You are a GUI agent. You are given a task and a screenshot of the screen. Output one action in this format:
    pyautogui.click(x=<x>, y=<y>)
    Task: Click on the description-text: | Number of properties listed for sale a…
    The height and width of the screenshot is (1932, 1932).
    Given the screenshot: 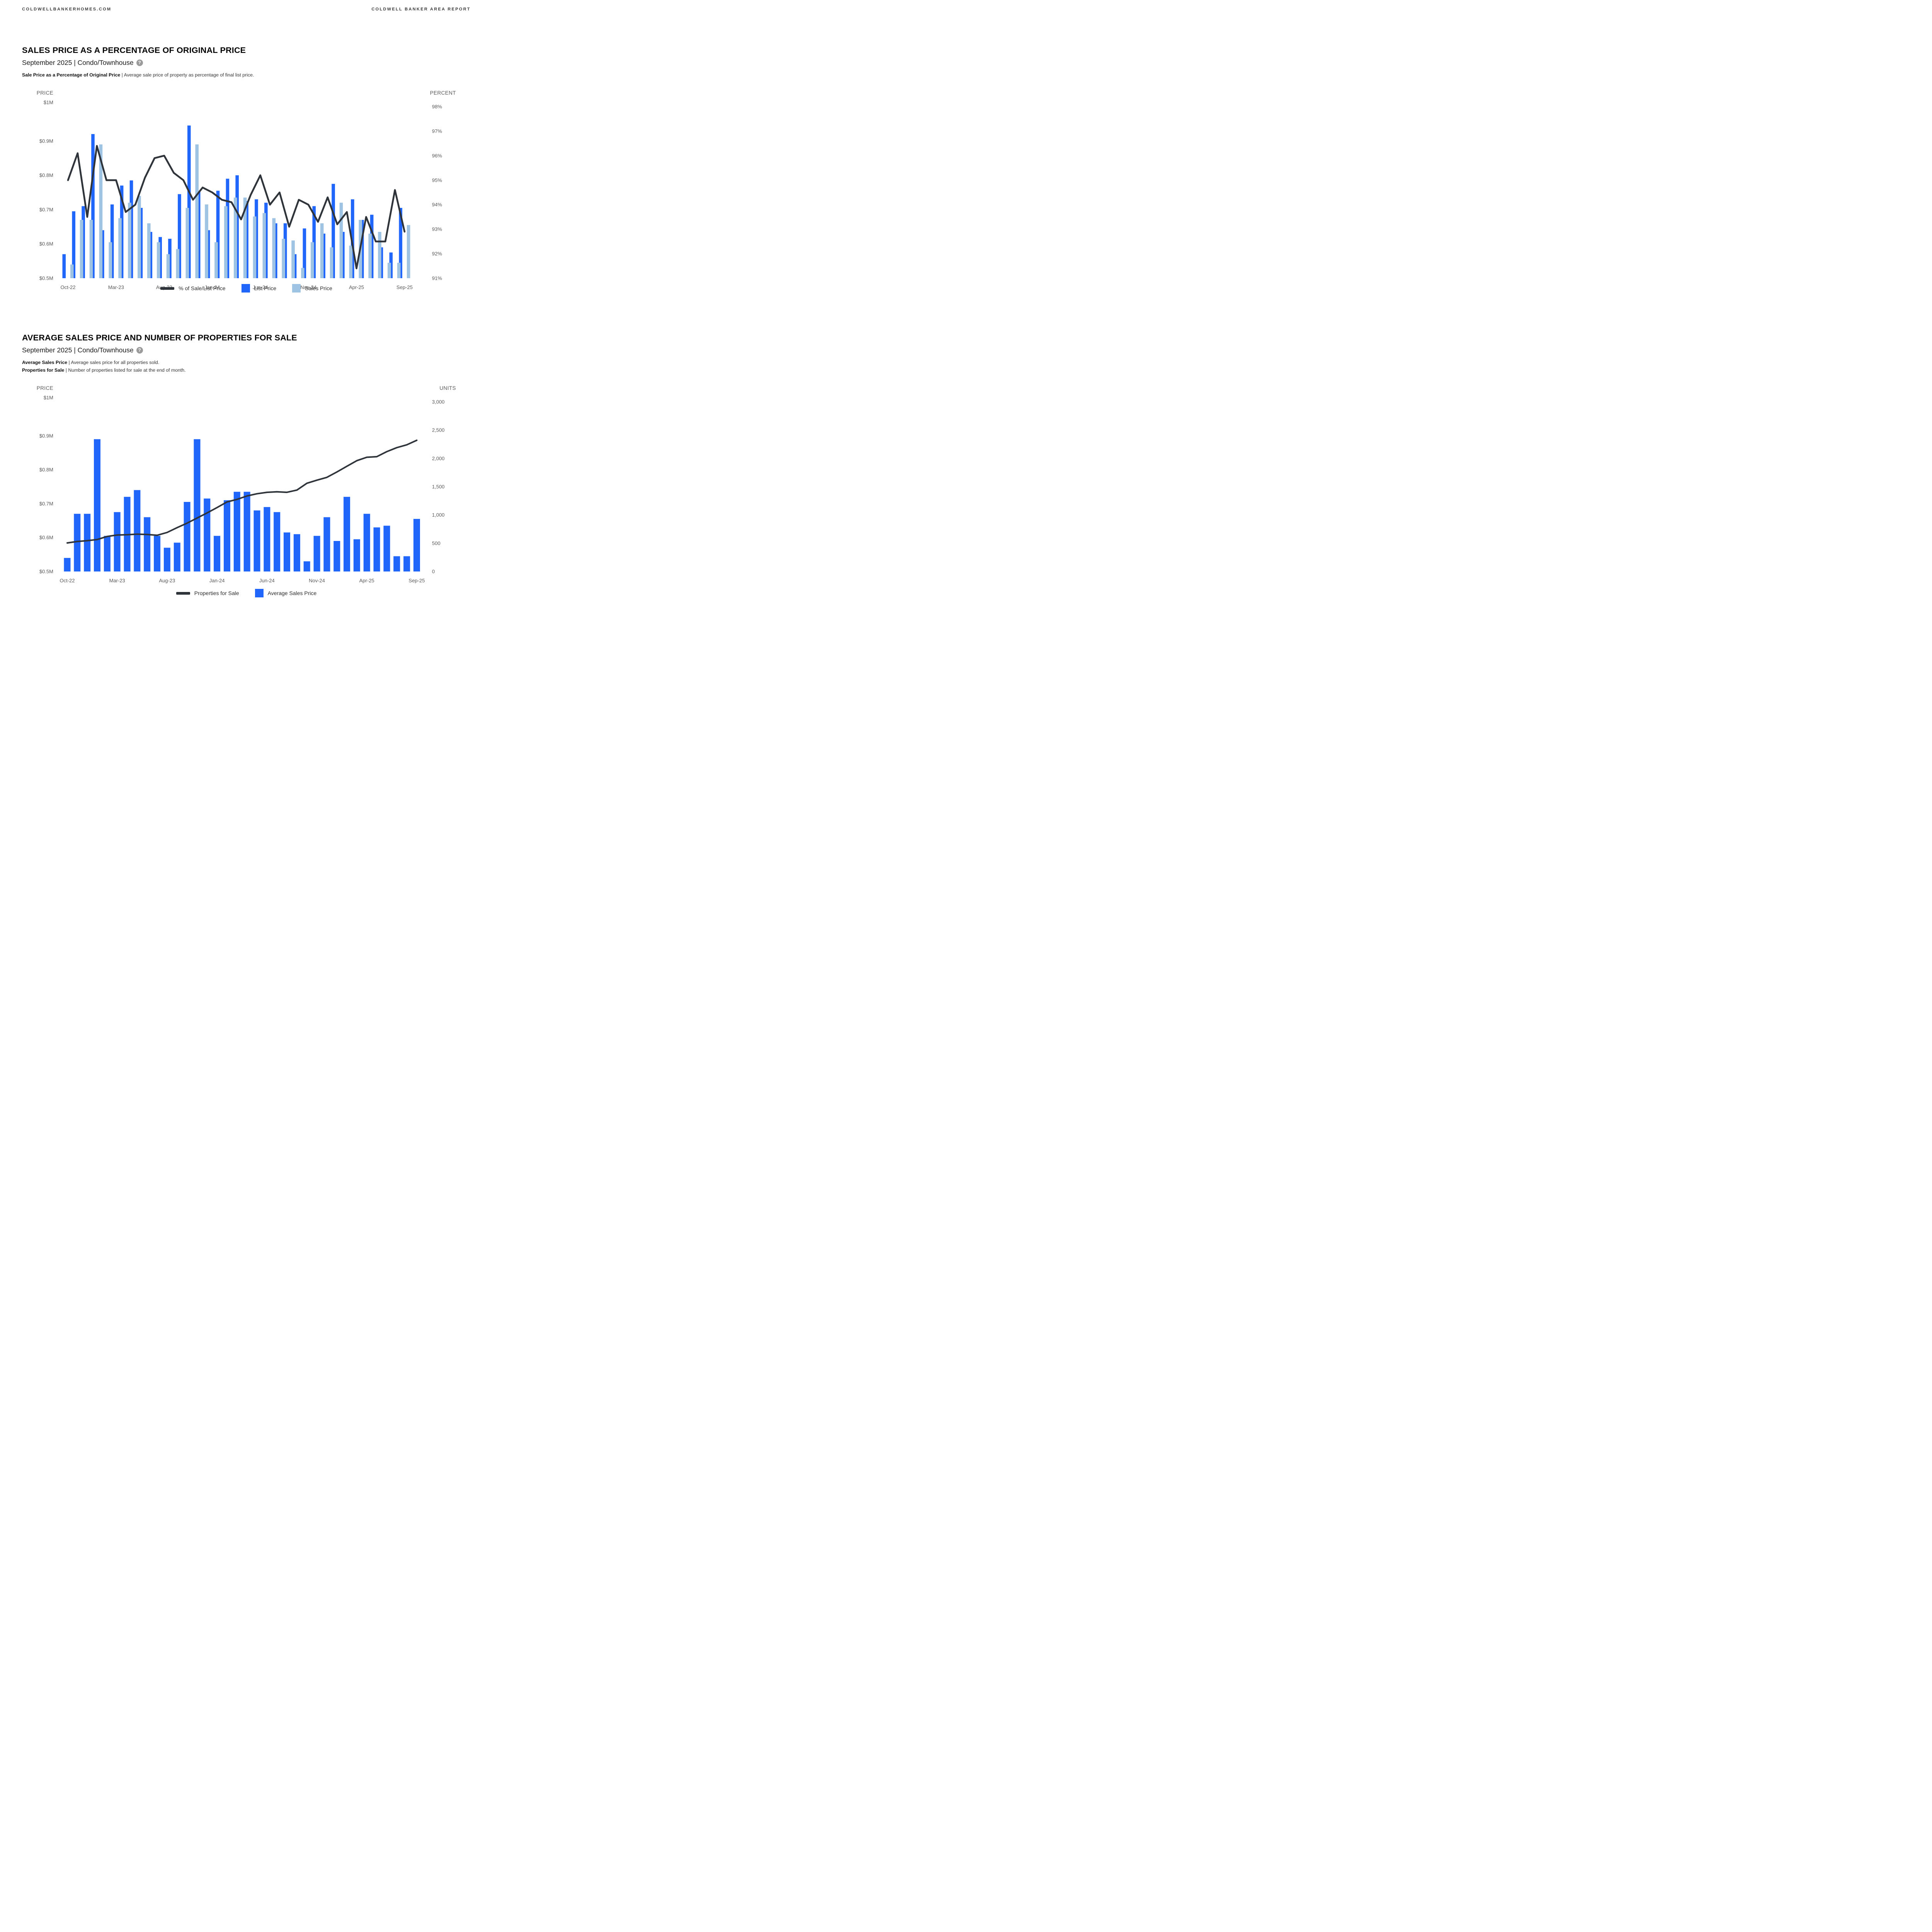 What is the action you would take?
    pyautogui.click(x=125, y=370)
    